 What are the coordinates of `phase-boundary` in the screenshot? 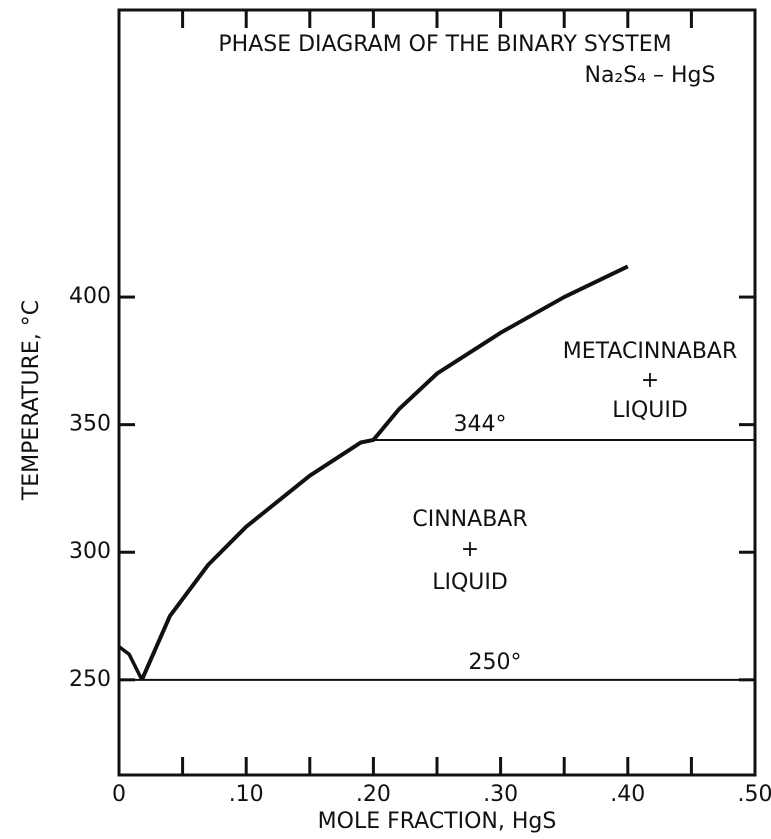 It's located at (130, 663).